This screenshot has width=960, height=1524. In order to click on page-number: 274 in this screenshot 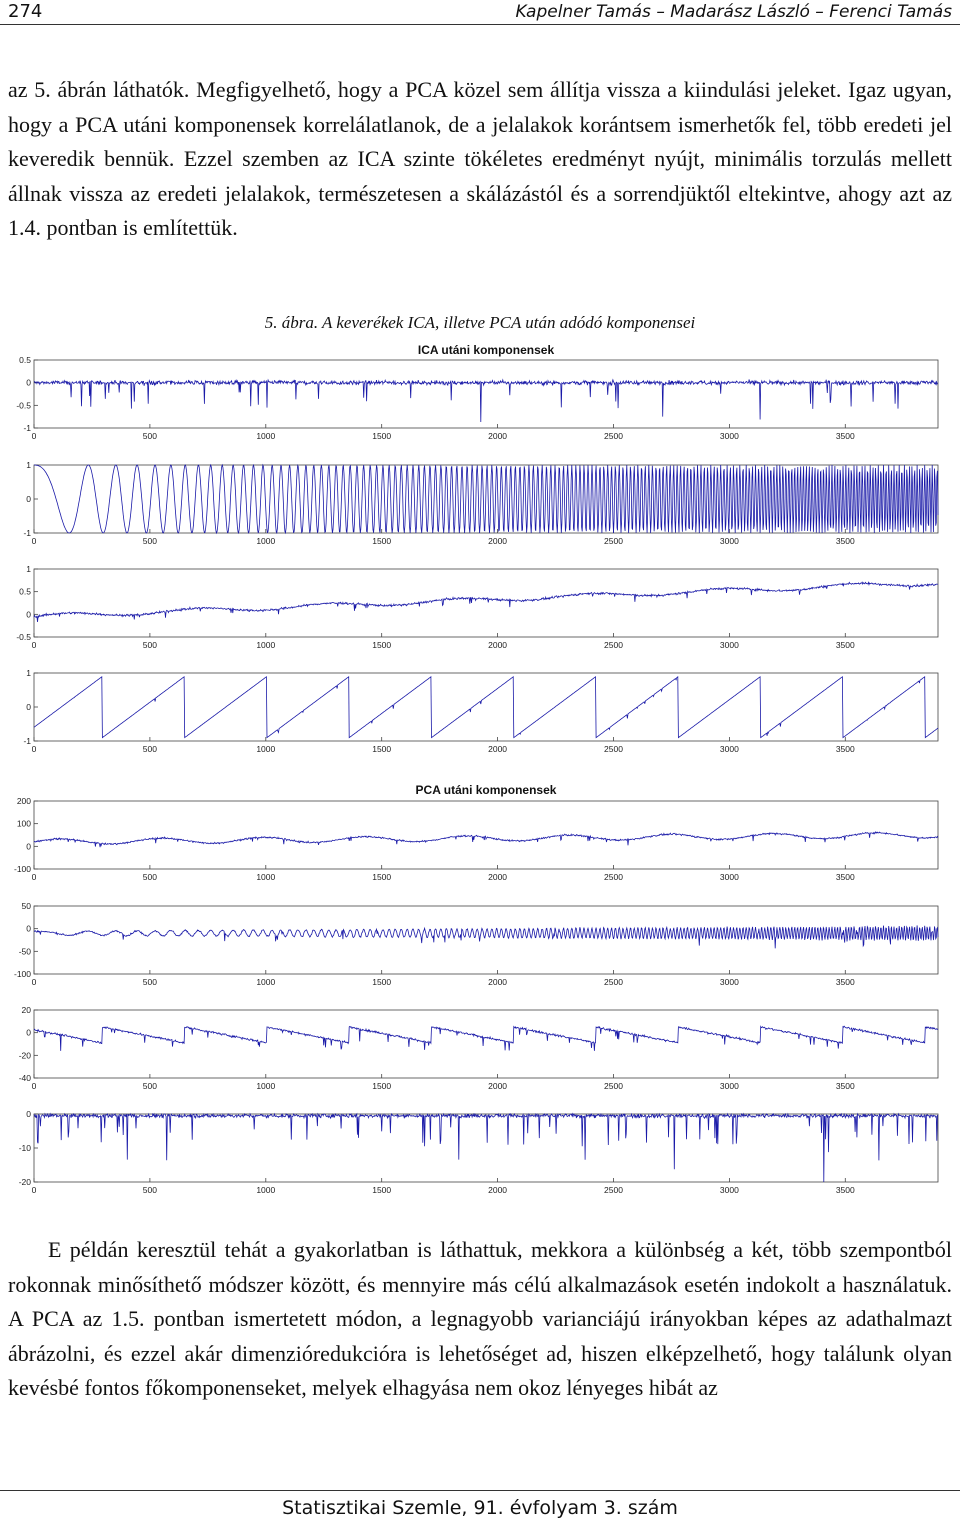, I will do `click(25, 11)`.